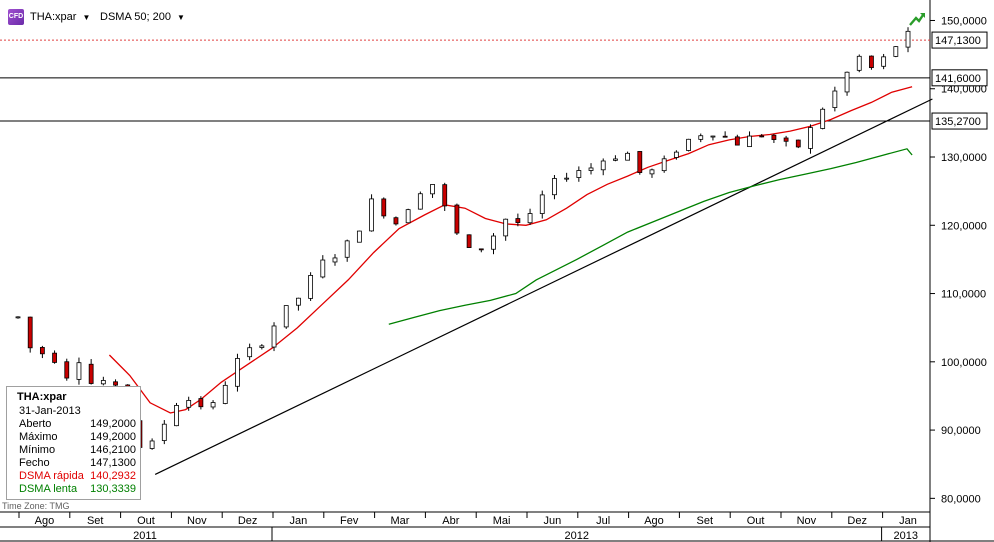 The height and width of the screenshot is (542, 994). I want to click on x-tick-label: Mar, so click(400, 521).